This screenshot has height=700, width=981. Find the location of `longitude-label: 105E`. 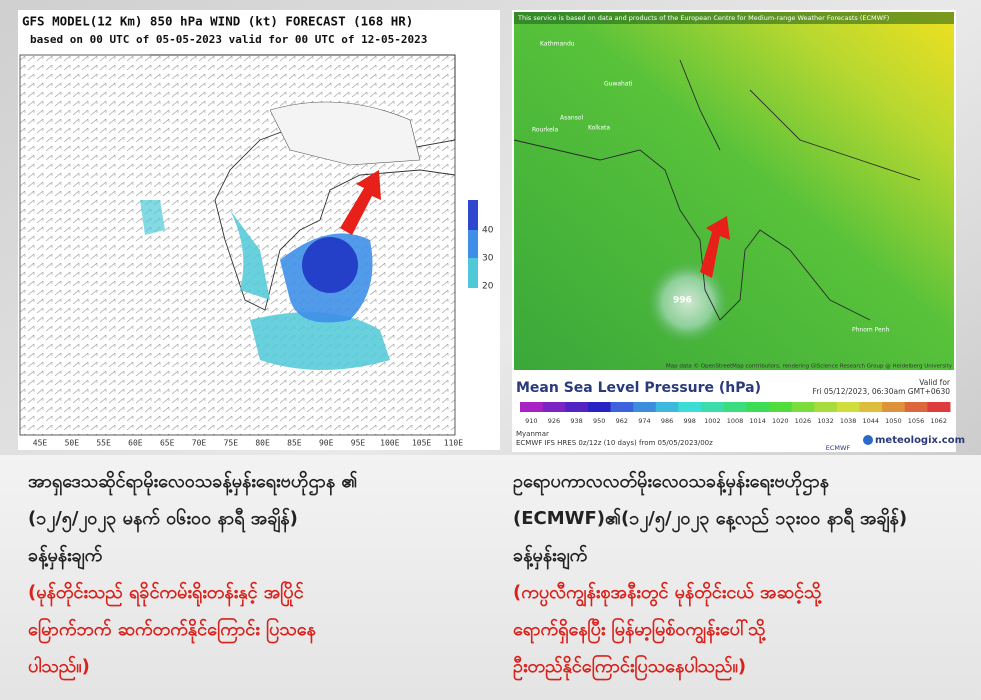

longitude-label: 105E is located at coordinates (421, 443).